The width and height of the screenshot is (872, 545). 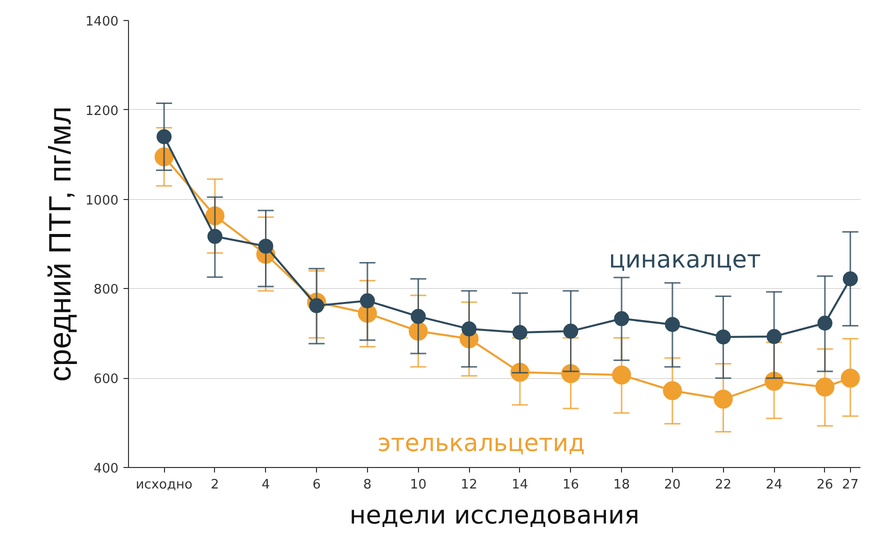 I want to click on x-tick-label: 16, so click(x=571, y=485).